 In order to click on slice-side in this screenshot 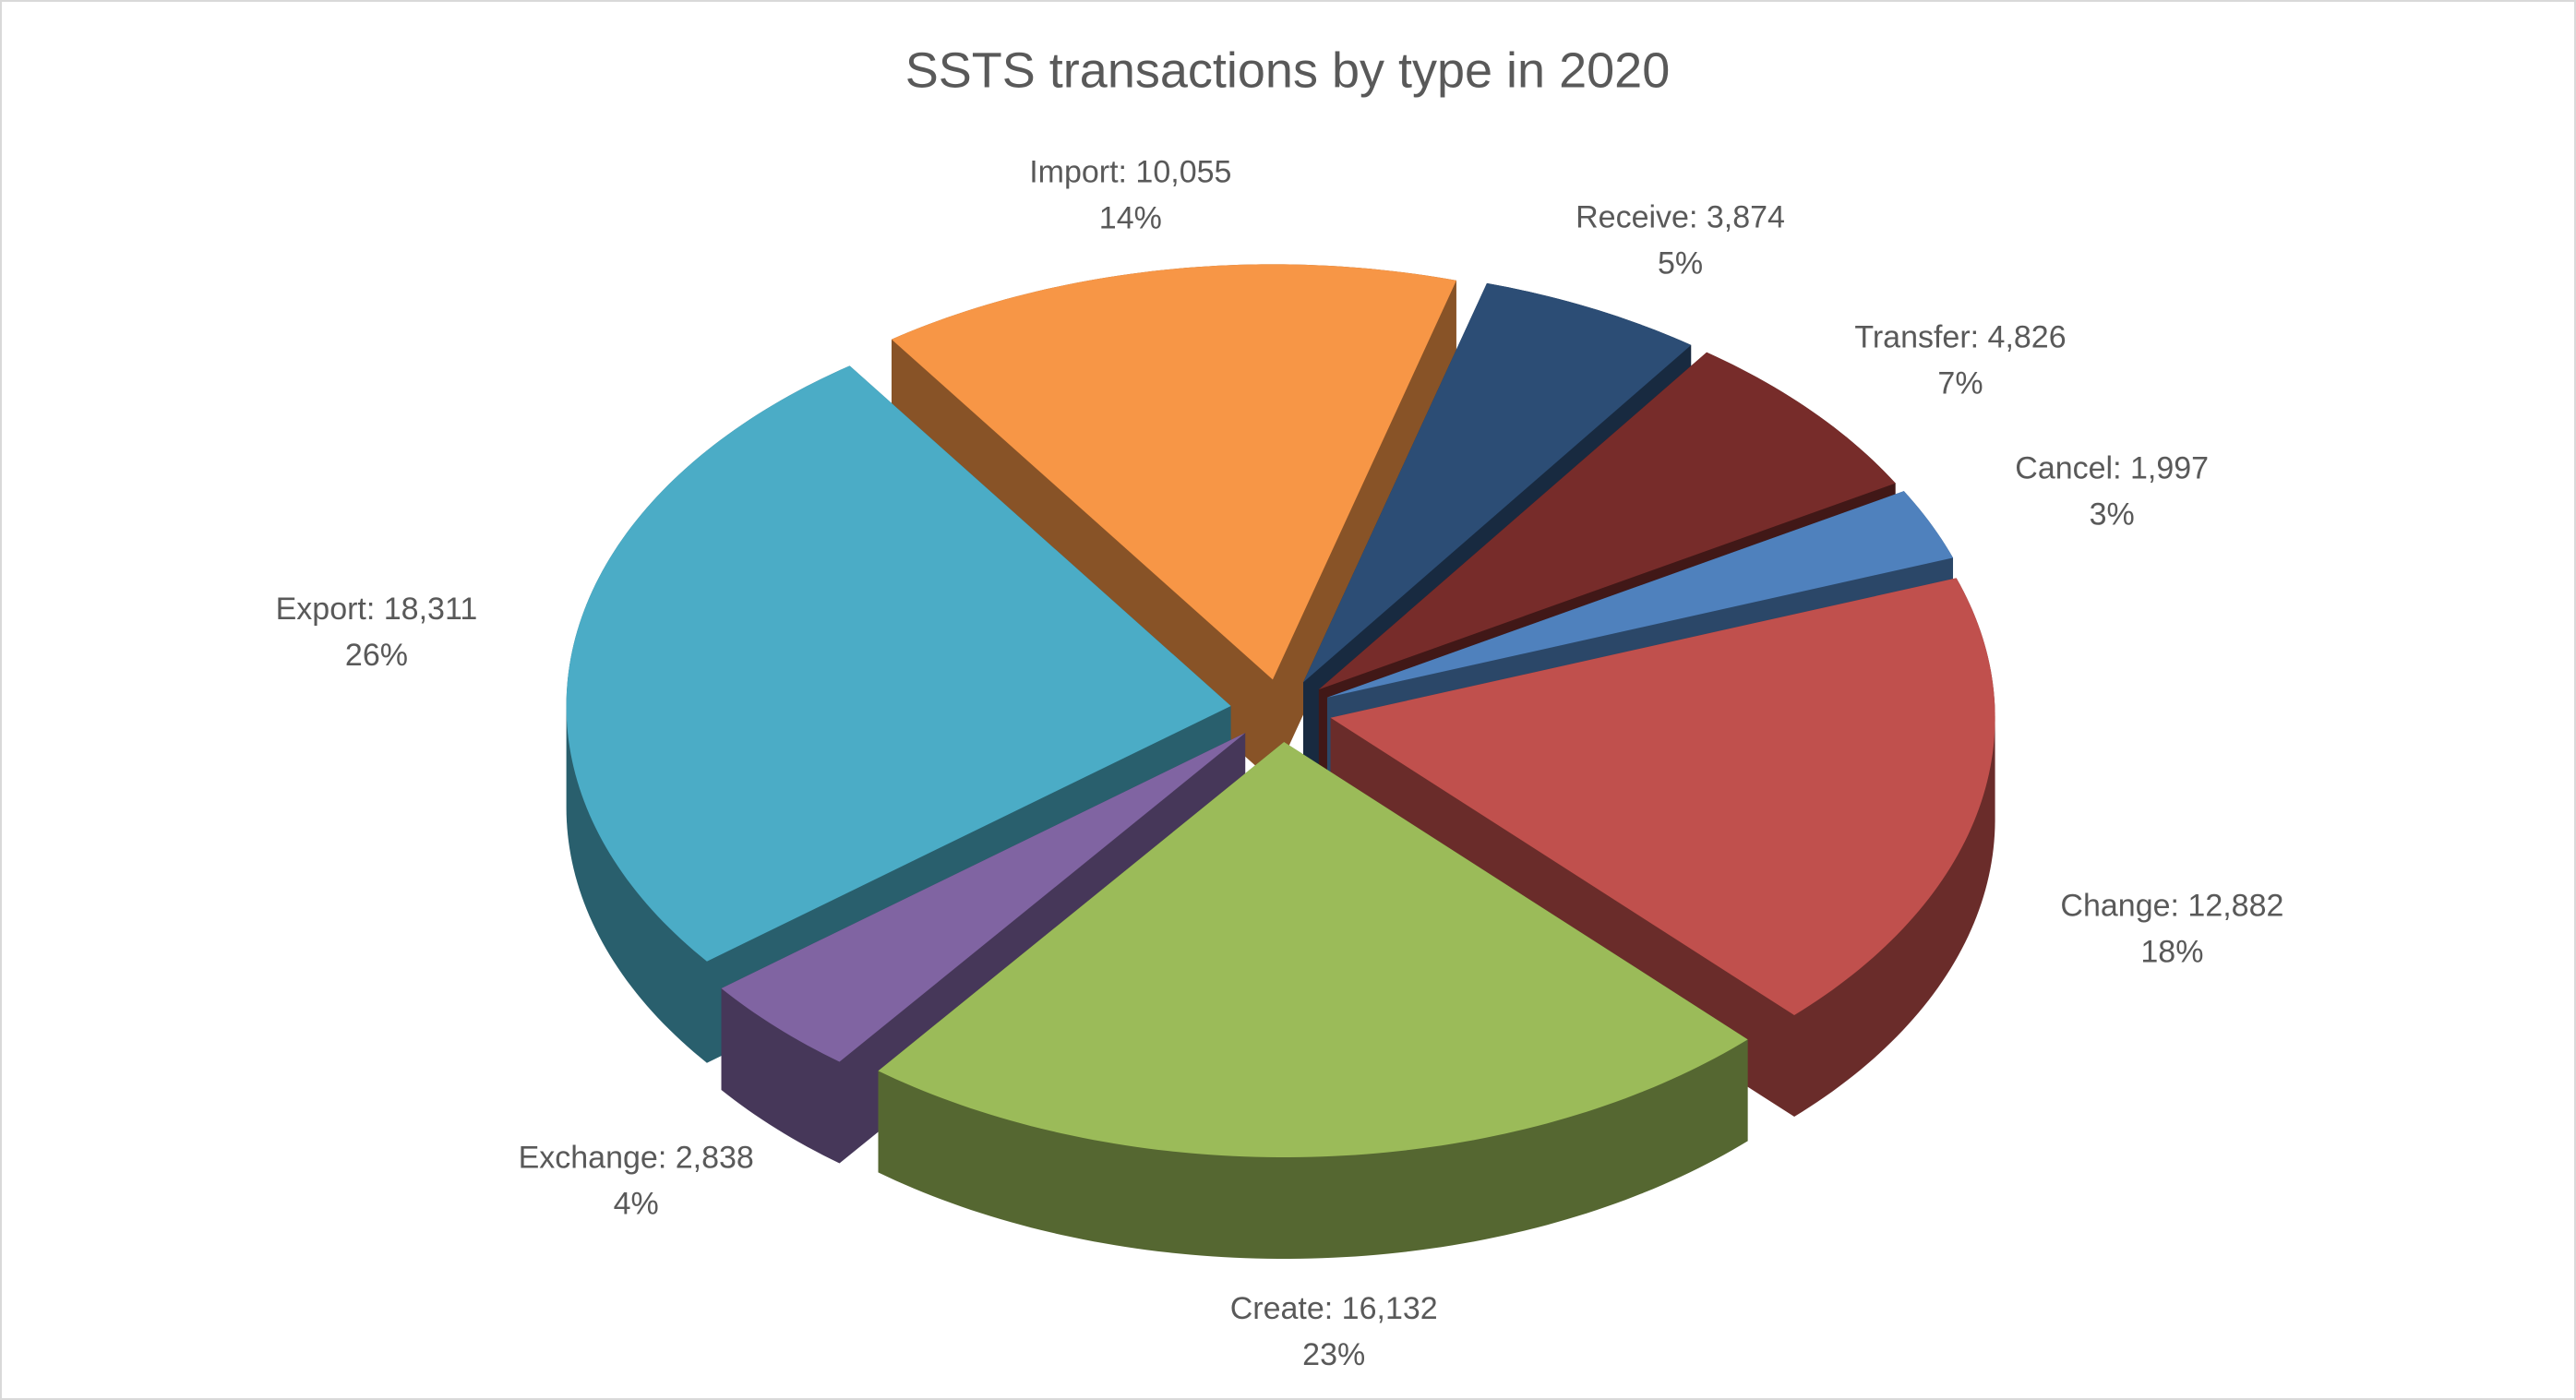, I will do `click(984, 949)`.